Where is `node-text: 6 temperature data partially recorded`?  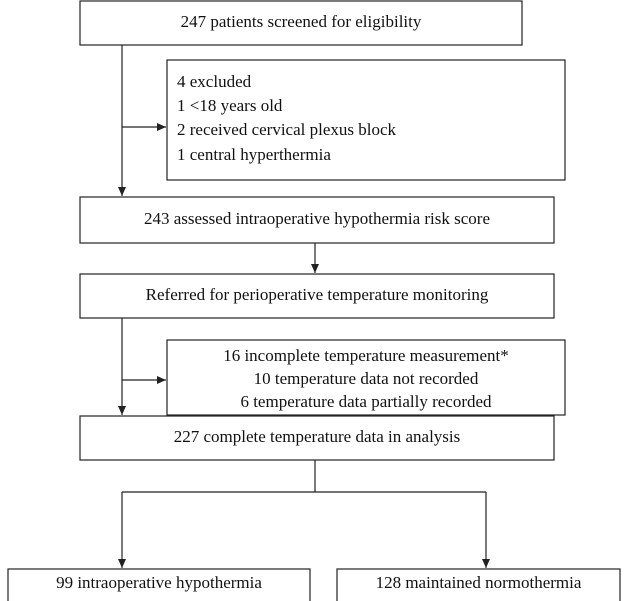
node-text: 6 temperature data partially recorded is located at coordinates (366, 401).